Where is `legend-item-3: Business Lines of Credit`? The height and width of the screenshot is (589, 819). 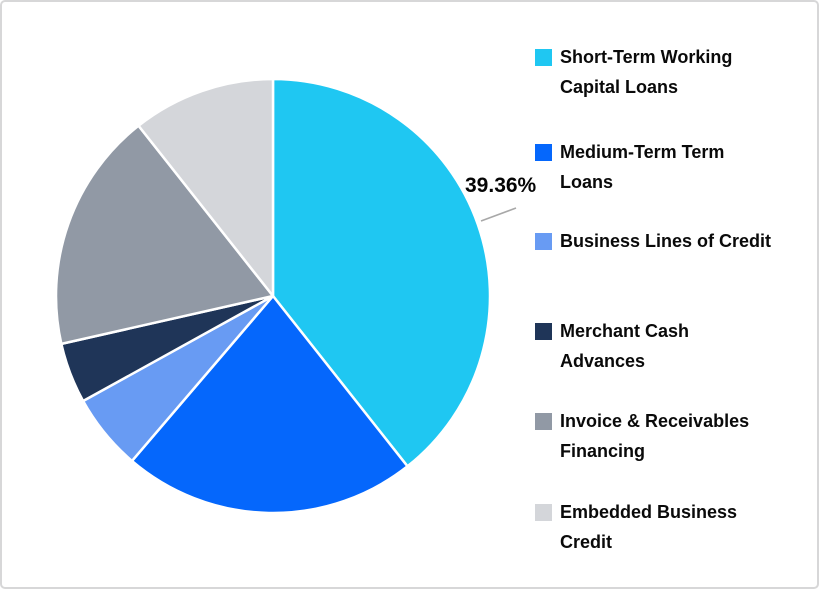
legend-item-3: Business Lines of Credit is located at coordinates (671, 241).